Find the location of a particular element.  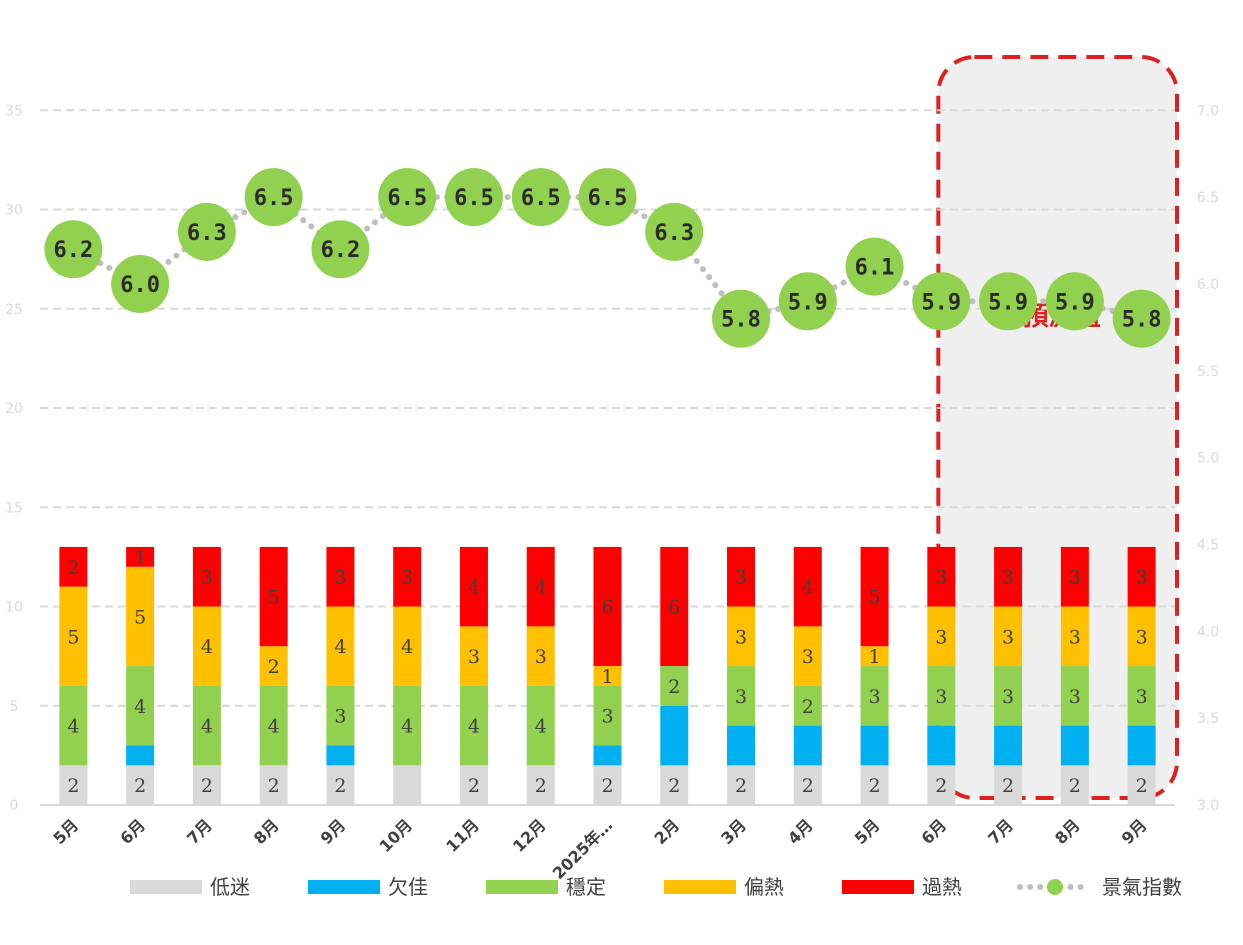

bar-data-label: 5 is located at coordinates (274, 598).